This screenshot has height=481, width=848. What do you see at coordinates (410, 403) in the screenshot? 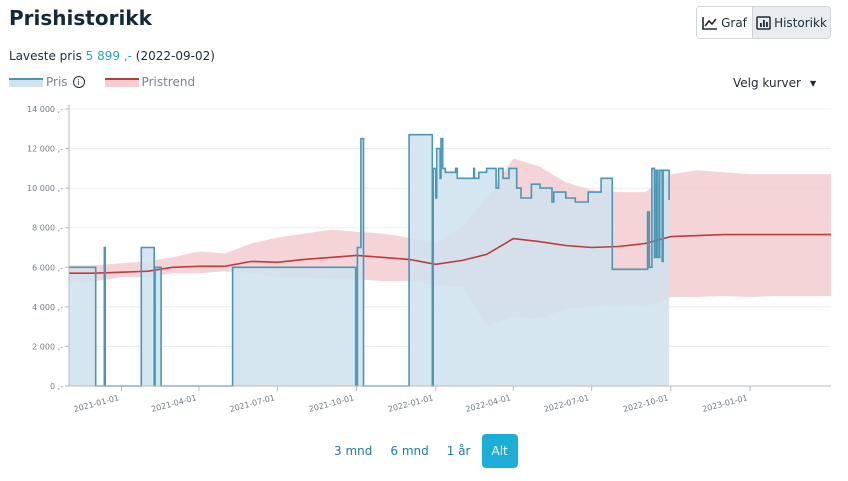
I see `x-tick-label: 2022-01-01` at bounding box center [410, 403].